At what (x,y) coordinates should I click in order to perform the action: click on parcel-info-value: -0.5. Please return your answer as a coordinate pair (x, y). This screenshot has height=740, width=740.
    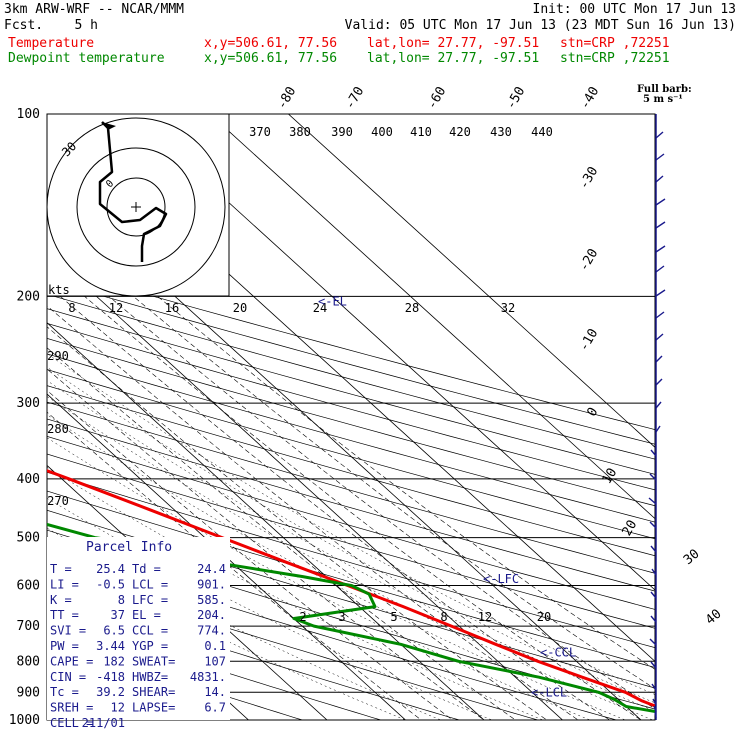
    Looking at the image, I should click on (110, 584).